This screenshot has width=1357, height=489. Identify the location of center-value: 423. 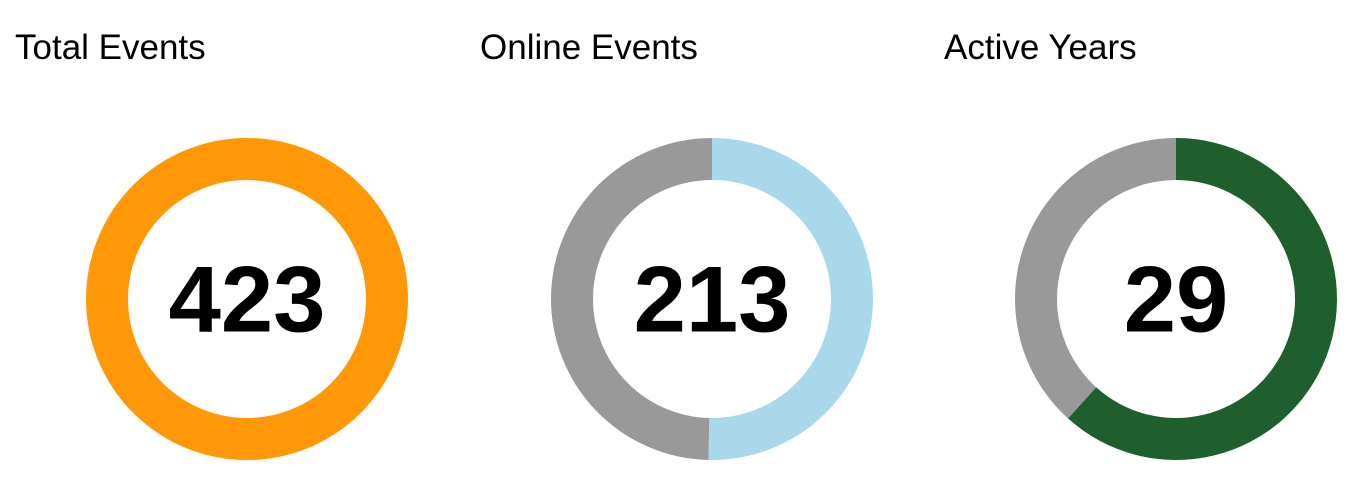
(247, 299).